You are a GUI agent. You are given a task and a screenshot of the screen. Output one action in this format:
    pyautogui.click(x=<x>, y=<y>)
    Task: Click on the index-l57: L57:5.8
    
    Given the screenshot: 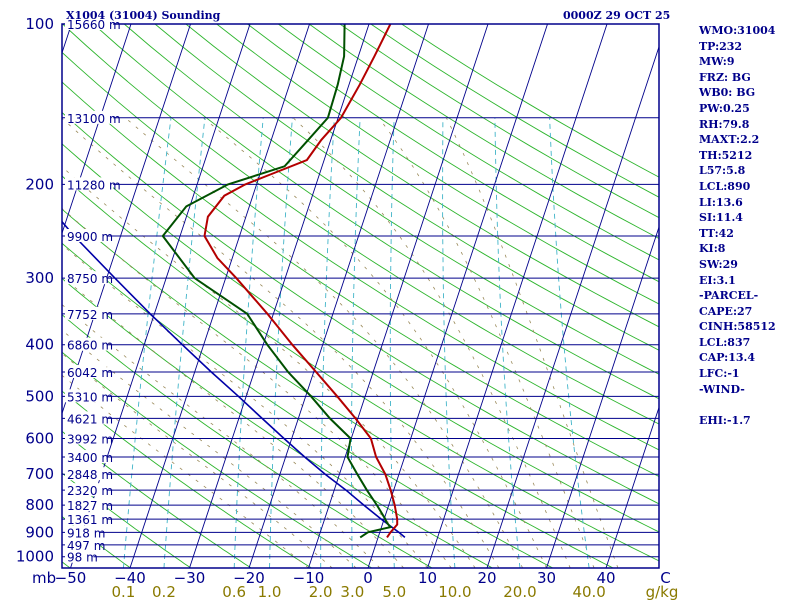 What is the action you would take?
    pyautogui.click(x=722, y=171)
    